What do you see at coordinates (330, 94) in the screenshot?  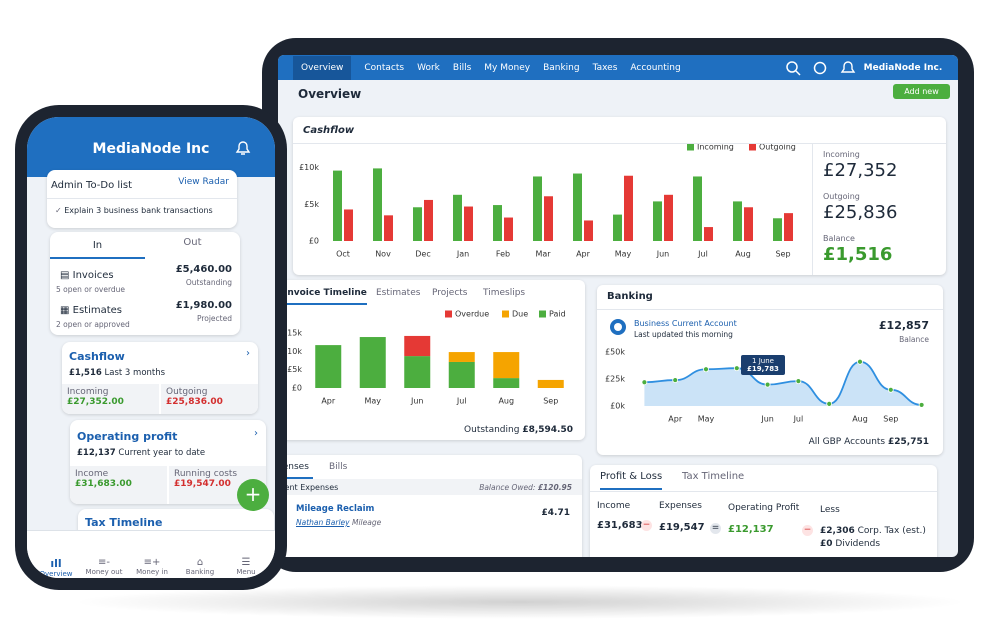 I see `page-title: Overview` at bounding box center [330, 94].